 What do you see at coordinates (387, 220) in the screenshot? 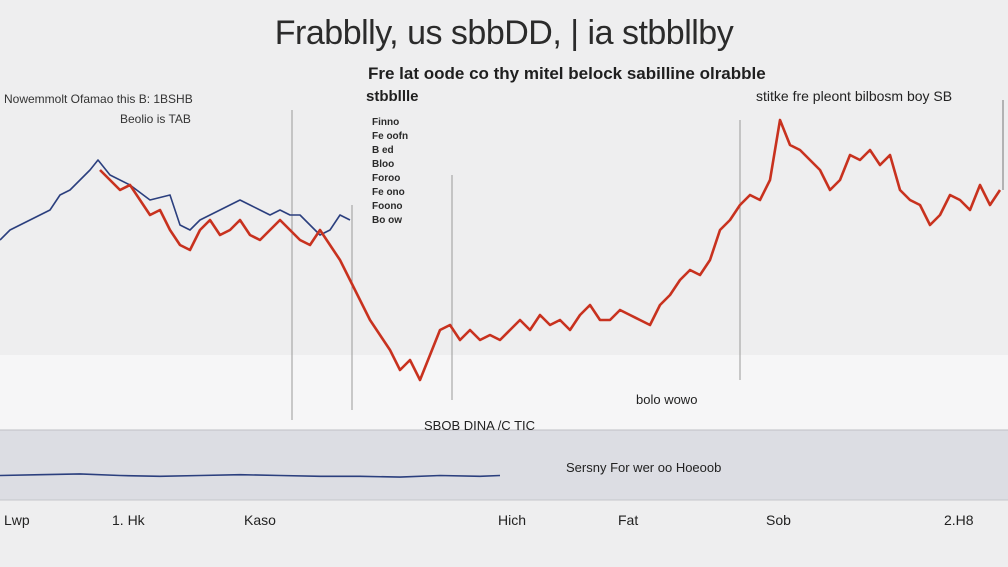
I see `legend-entry: Bo ow` at bounding box center [387, 220].